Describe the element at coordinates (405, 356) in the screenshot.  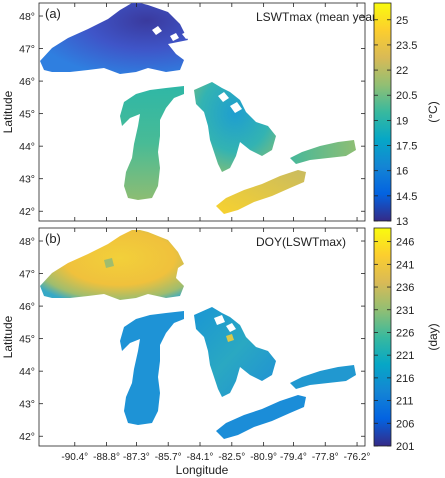
I see `colorbar-tick-label: 221` at that location.